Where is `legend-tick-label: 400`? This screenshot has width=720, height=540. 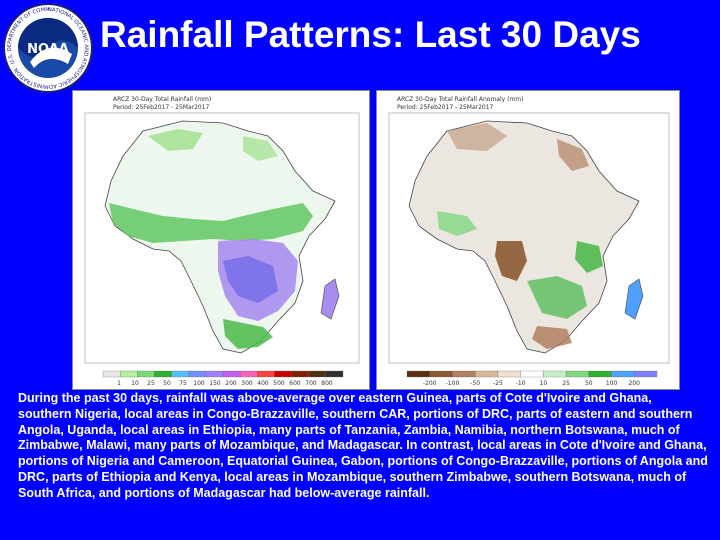 legend-tick-label: 400 is located at coordinates (263, 383).